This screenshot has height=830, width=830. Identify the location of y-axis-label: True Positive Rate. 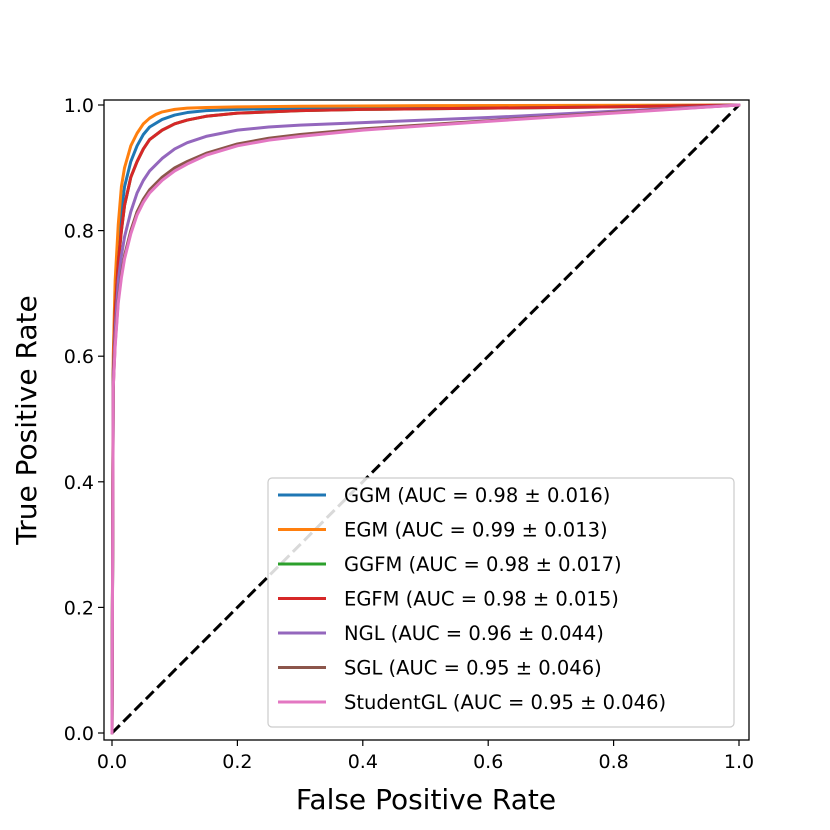
(26, 420).